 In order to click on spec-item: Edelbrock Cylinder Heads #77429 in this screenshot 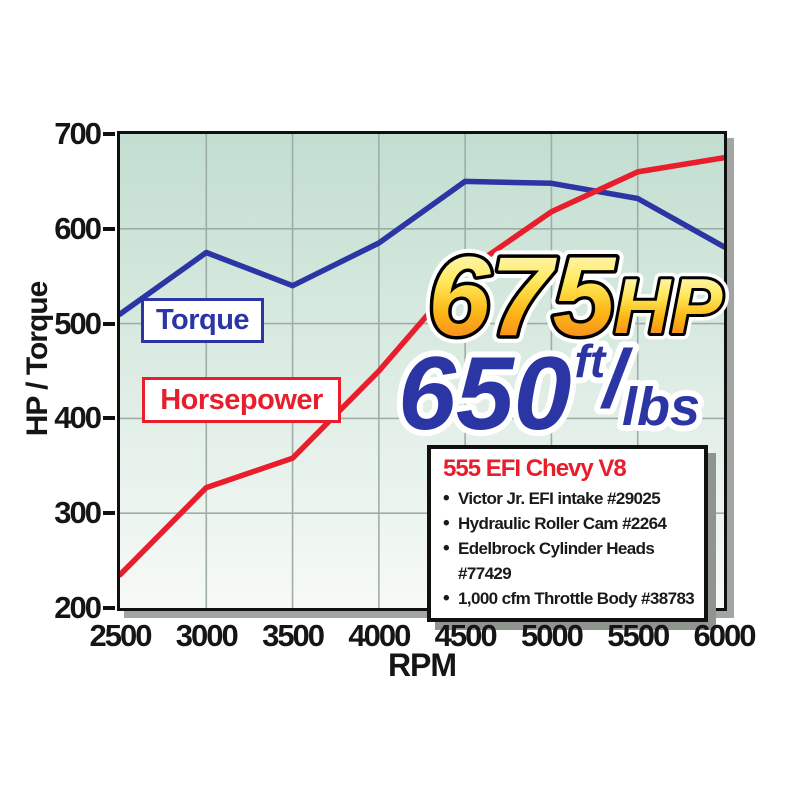, I will do `click(569, 561)`.